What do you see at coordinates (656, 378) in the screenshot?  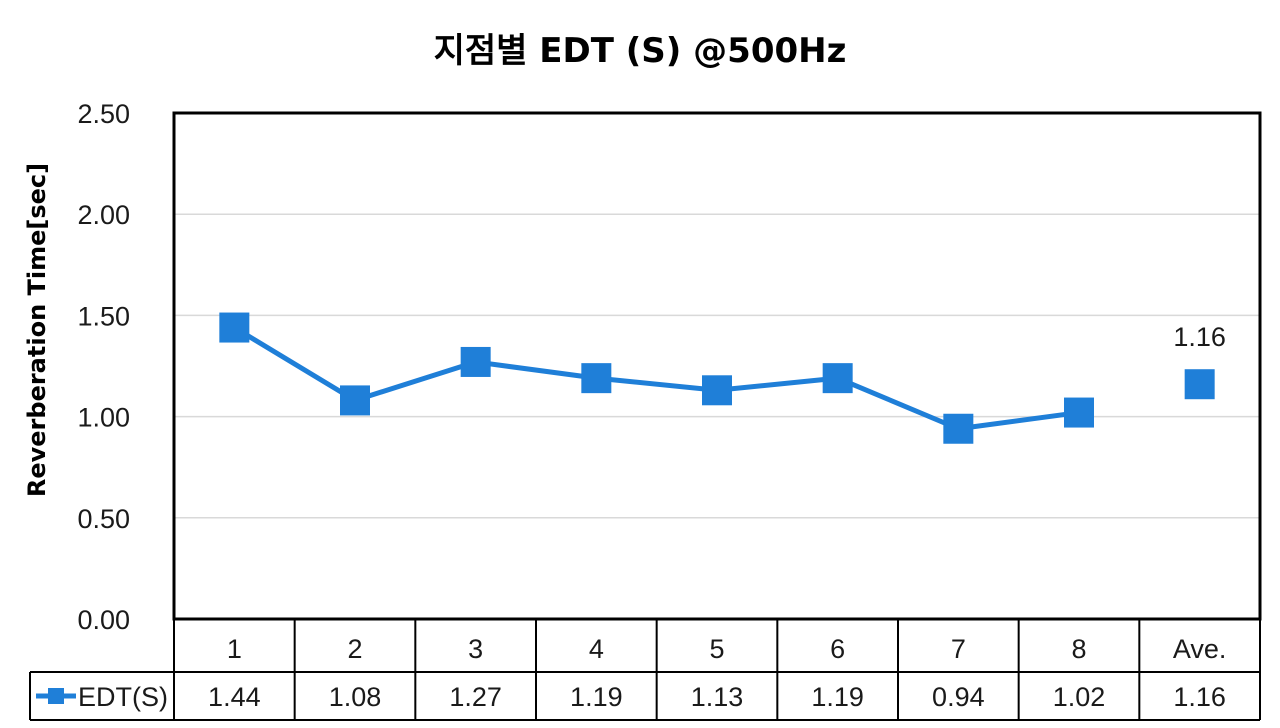 I see `series-line` at bounding box center [656, 378].